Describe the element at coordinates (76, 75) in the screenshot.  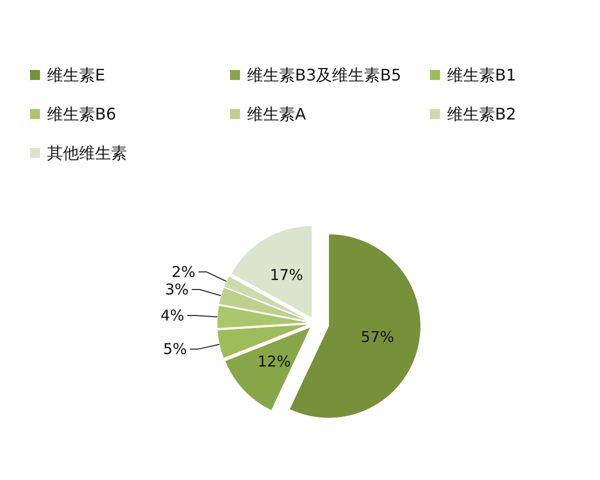
I see `legend-label: 维生素E` at that location.